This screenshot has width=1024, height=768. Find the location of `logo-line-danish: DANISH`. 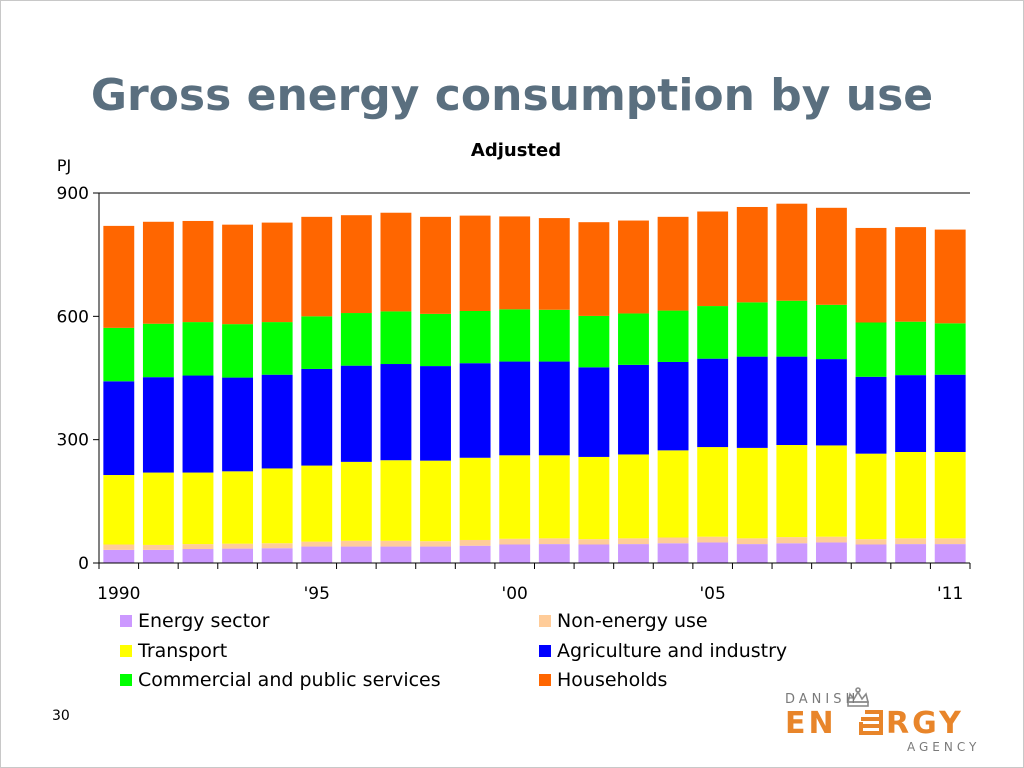

logo-line-danish: DANISH is located at coordinates (822, 699).